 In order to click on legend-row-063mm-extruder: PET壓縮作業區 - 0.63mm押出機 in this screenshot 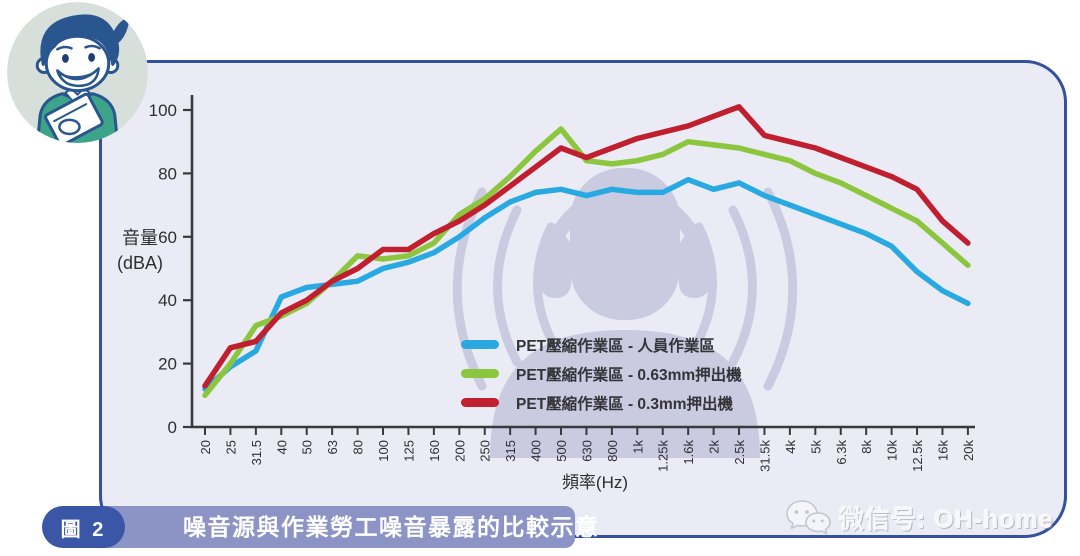, I will do `click(601, 373)`.